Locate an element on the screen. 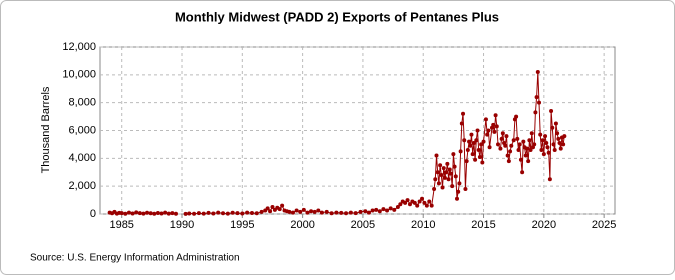 The image size is (675, 280). x-tick-label: 1990 is located at coordinates (182, 225).